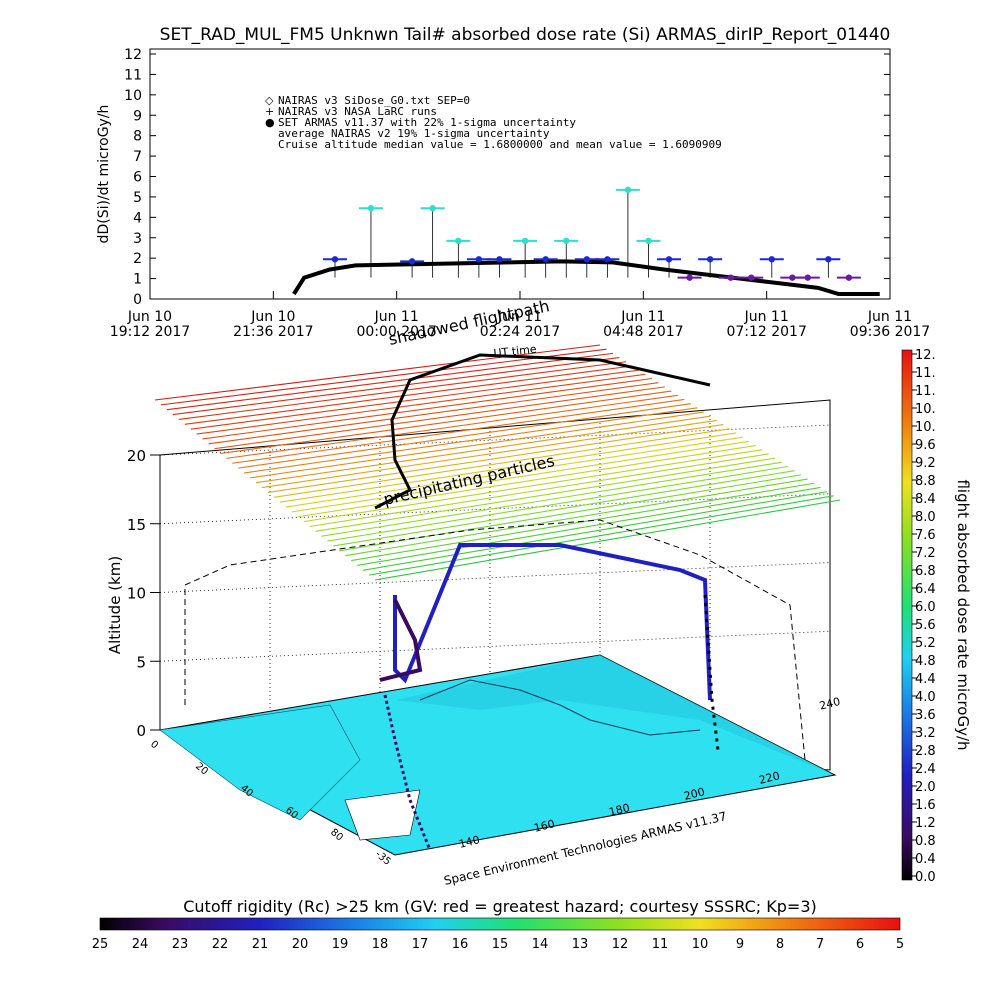 Image resolution: width=1000 pixels, height=1000 pixels. I want to click on longitude-tick-label: 240, so click(830, 704).